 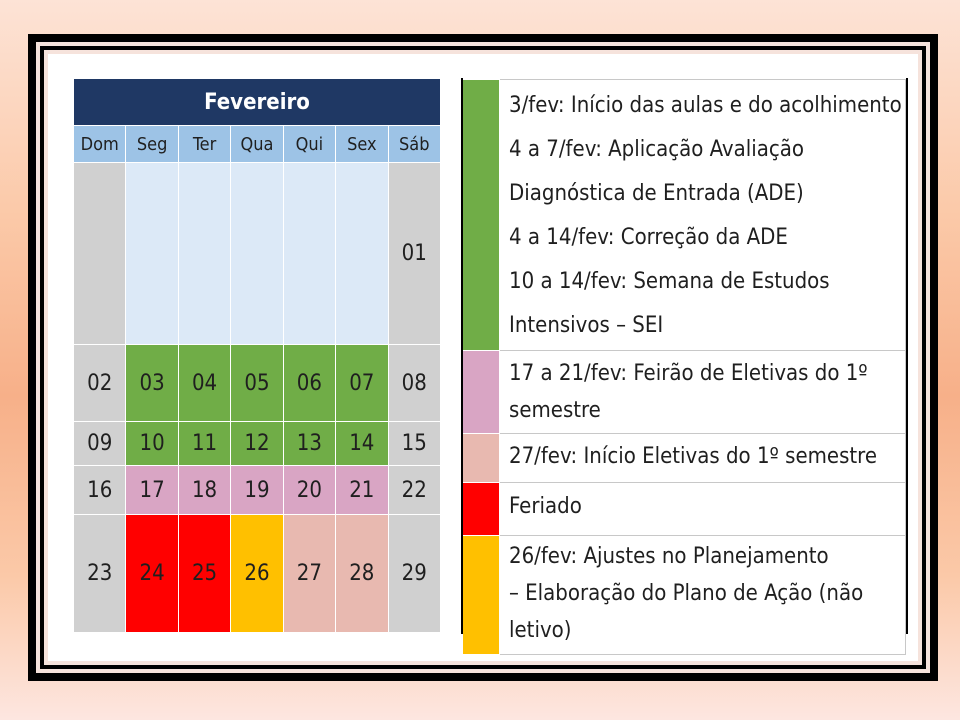 I want to click on week-row: 09 10 11 12 13 14 15, so click(x=257, y=443).